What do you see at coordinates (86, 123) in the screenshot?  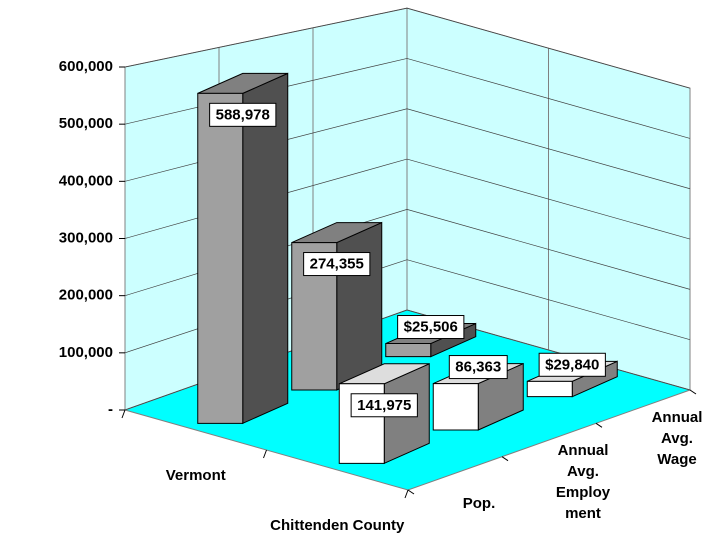 I see `y-tick-label: 500,000` at bounding box center [86, 123].